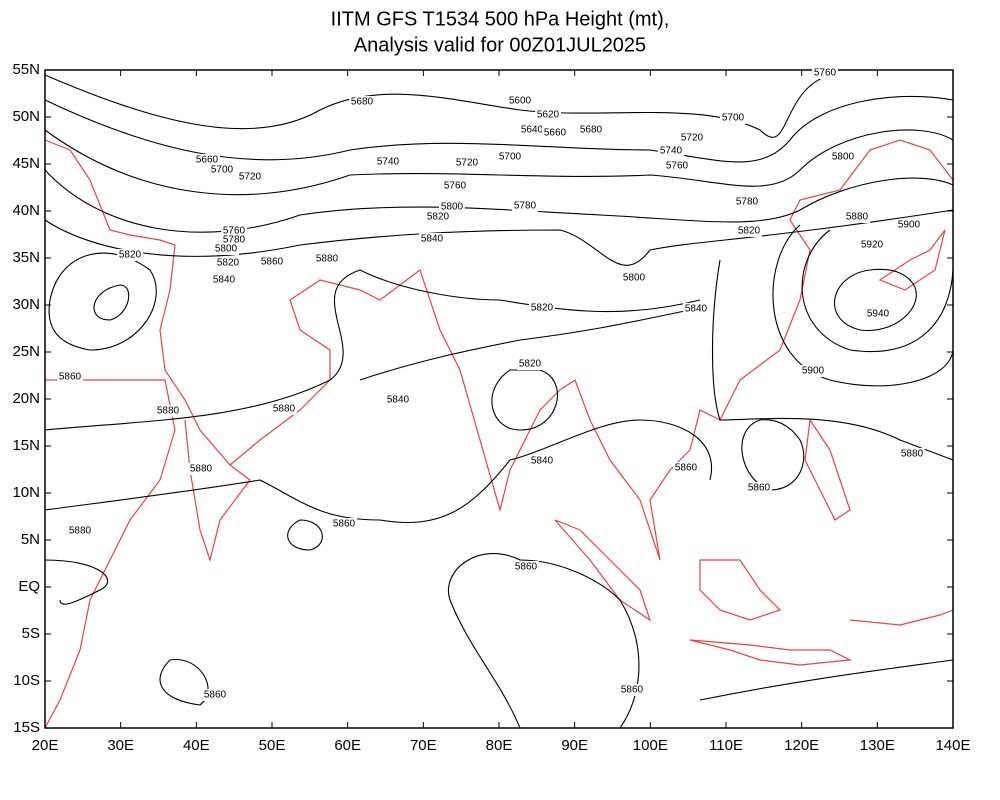  Describe the element at coordinates (726, 745) in the screenshot. I see `x-tick-label: 110E` at that location.